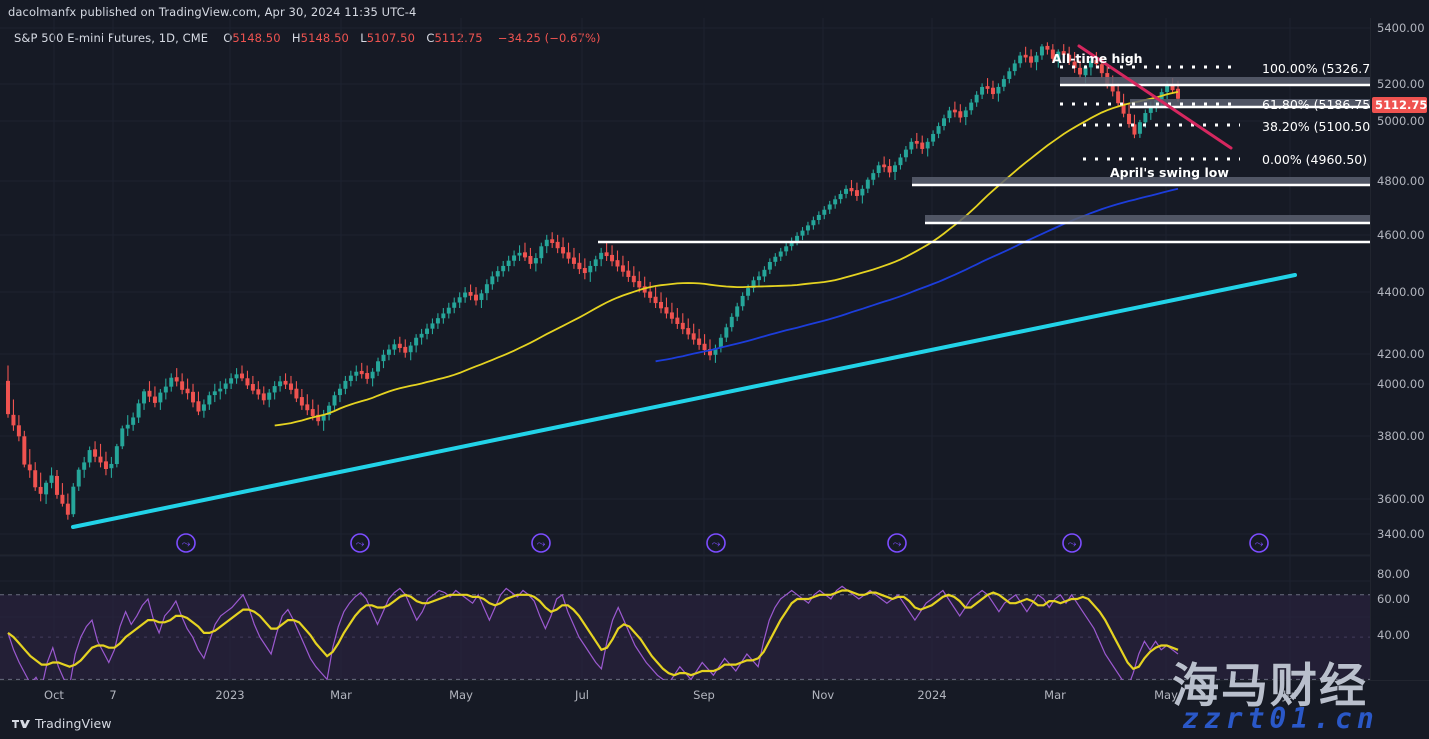  Describe the element at coordinates (1401, 121) in the screenshot. I see `price-tick-label: 5000.00` at that location.